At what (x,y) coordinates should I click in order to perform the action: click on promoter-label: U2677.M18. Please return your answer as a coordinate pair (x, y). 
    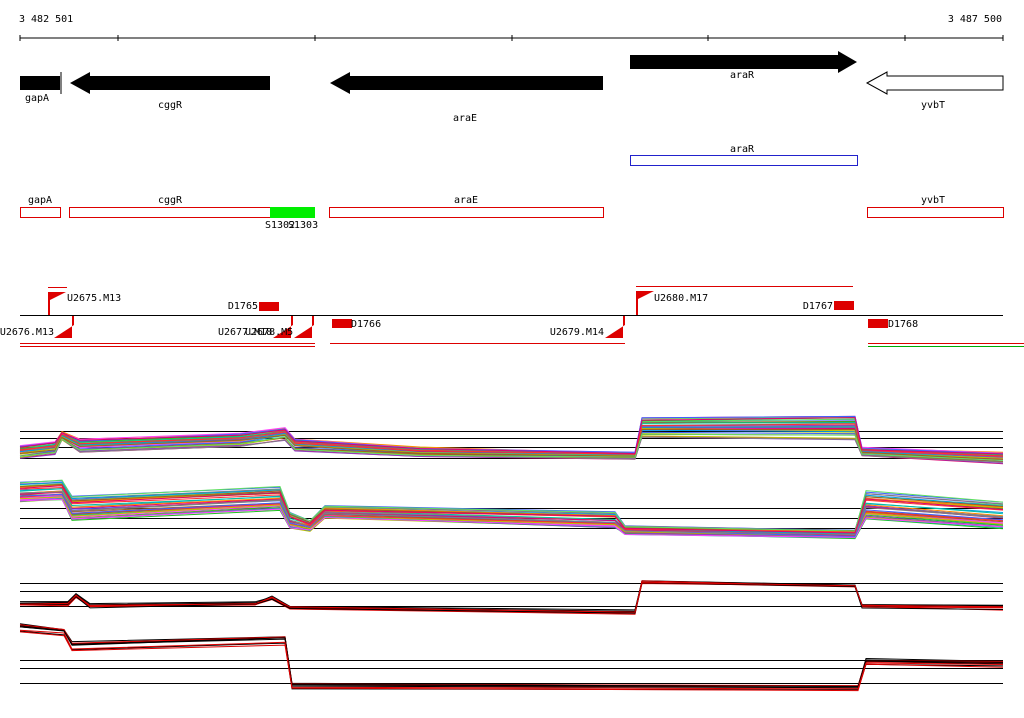
    Looking at the image, I should click on (245, 332).